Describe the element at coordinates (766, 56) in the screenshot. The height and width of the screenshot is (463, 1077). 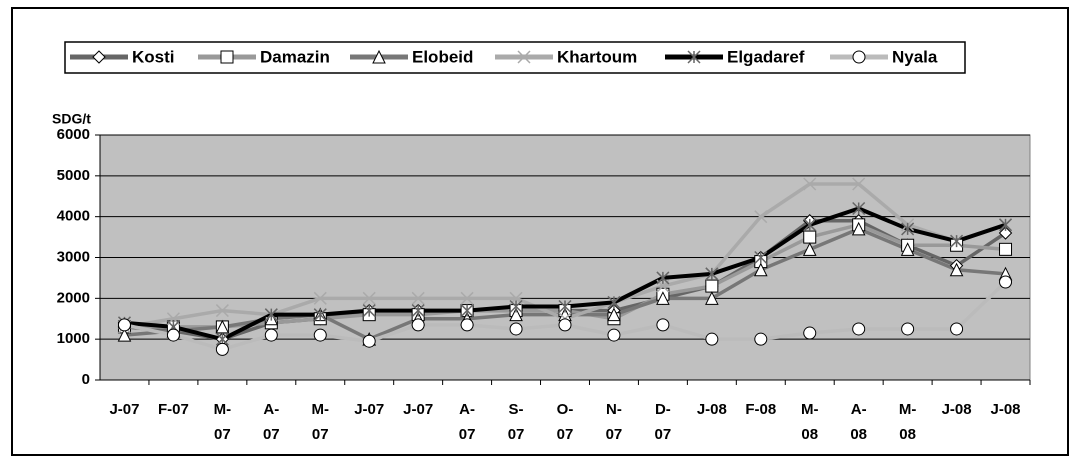
I see `legend-label: Elgadaref` at that location.